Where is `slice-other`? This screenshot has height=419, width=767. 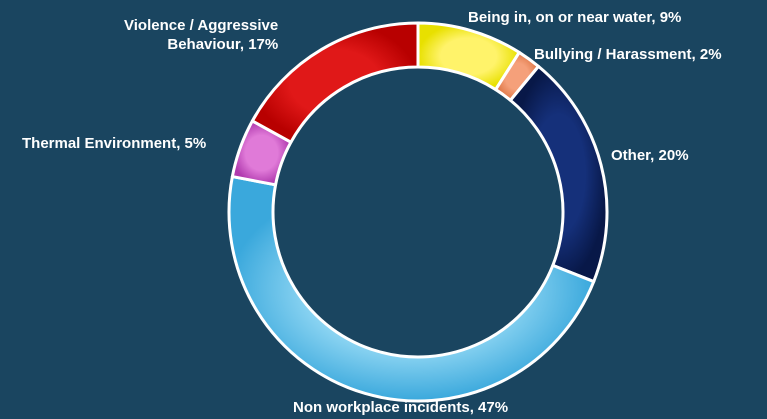
slice-other is located at coordinates (558, 174).